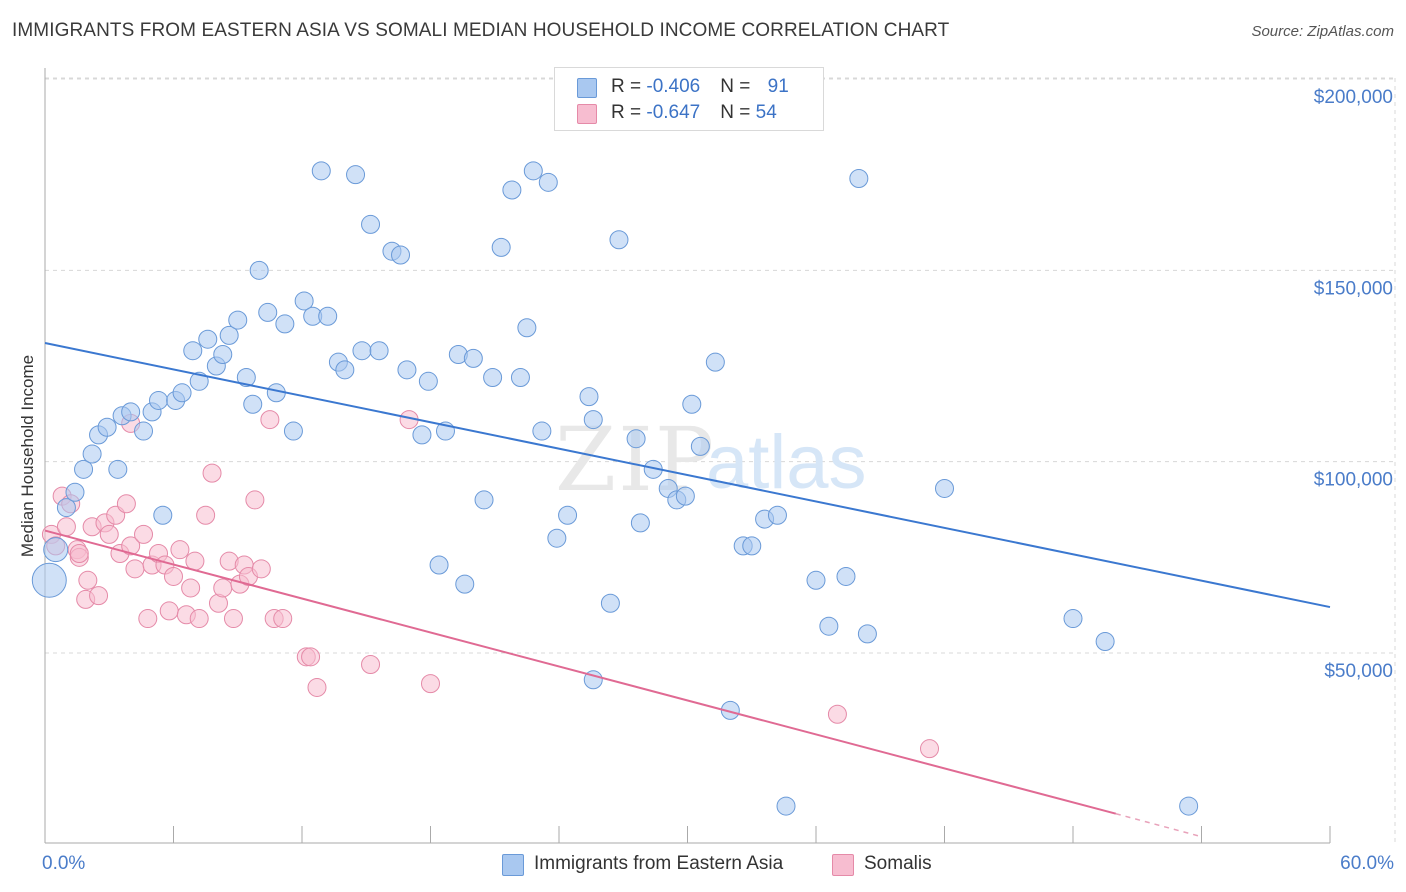 This screenshot has width=1406, height=892. What do you see at coordinates (1353, 288) in the screenshot?
I see `y-tick-label: $150,000` at bounding box center [1353, 288].